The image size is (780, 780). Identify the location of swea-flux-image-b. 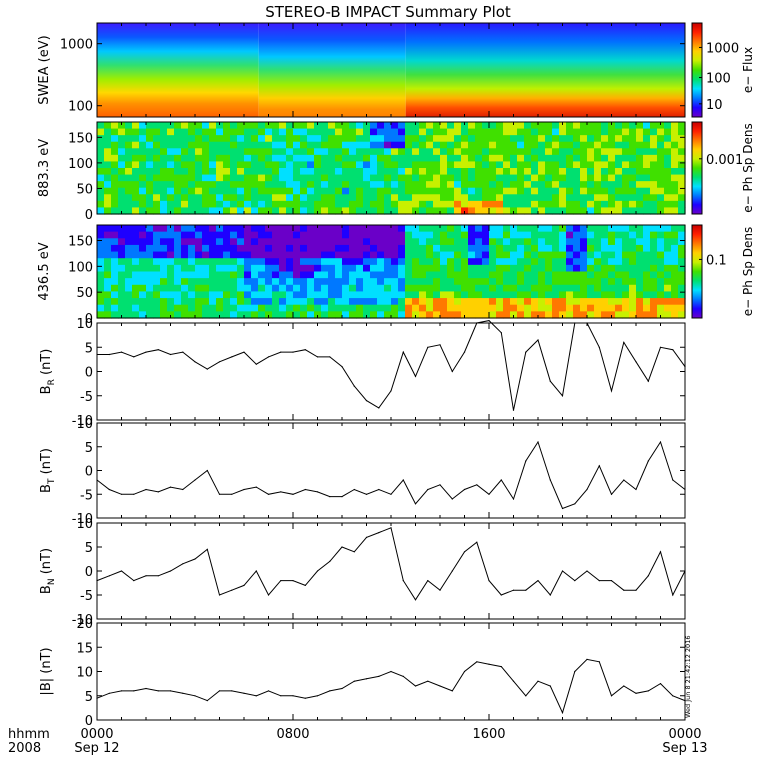
(332, 70).